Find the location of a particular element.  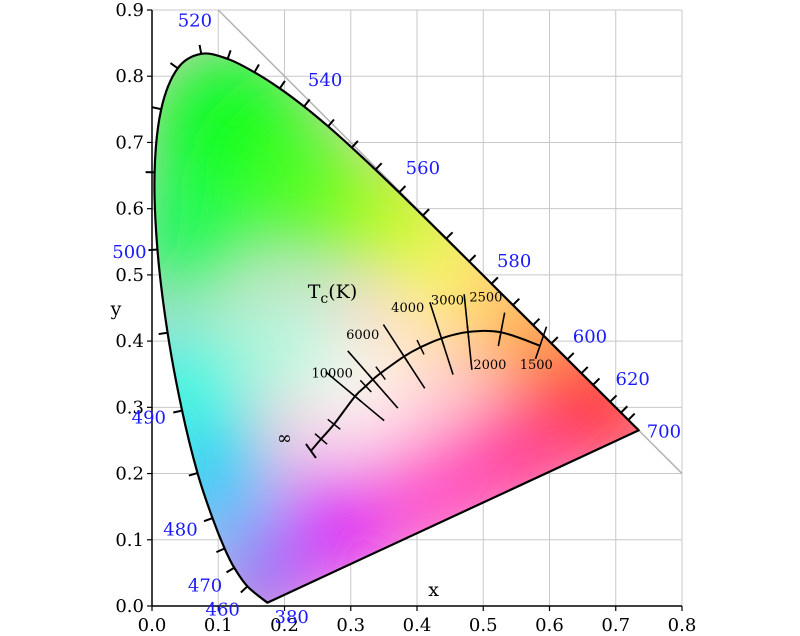

y-tick-label: 0.7 is located at coordinates (129, 142).